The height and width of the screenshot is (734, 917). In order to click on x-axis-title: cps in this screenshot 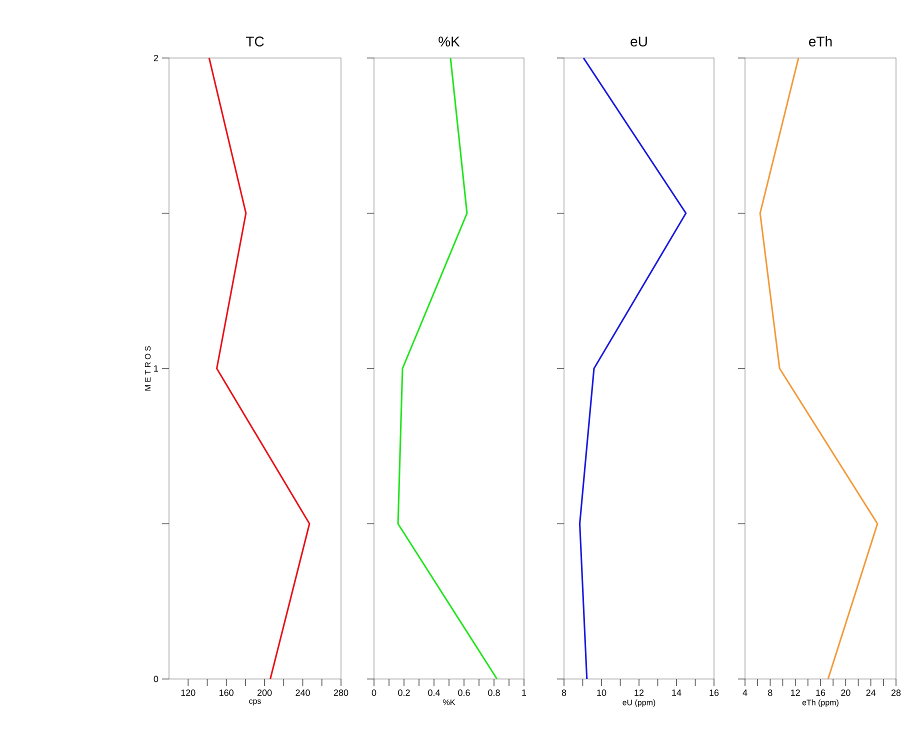, I will do `click(255, 702)`.